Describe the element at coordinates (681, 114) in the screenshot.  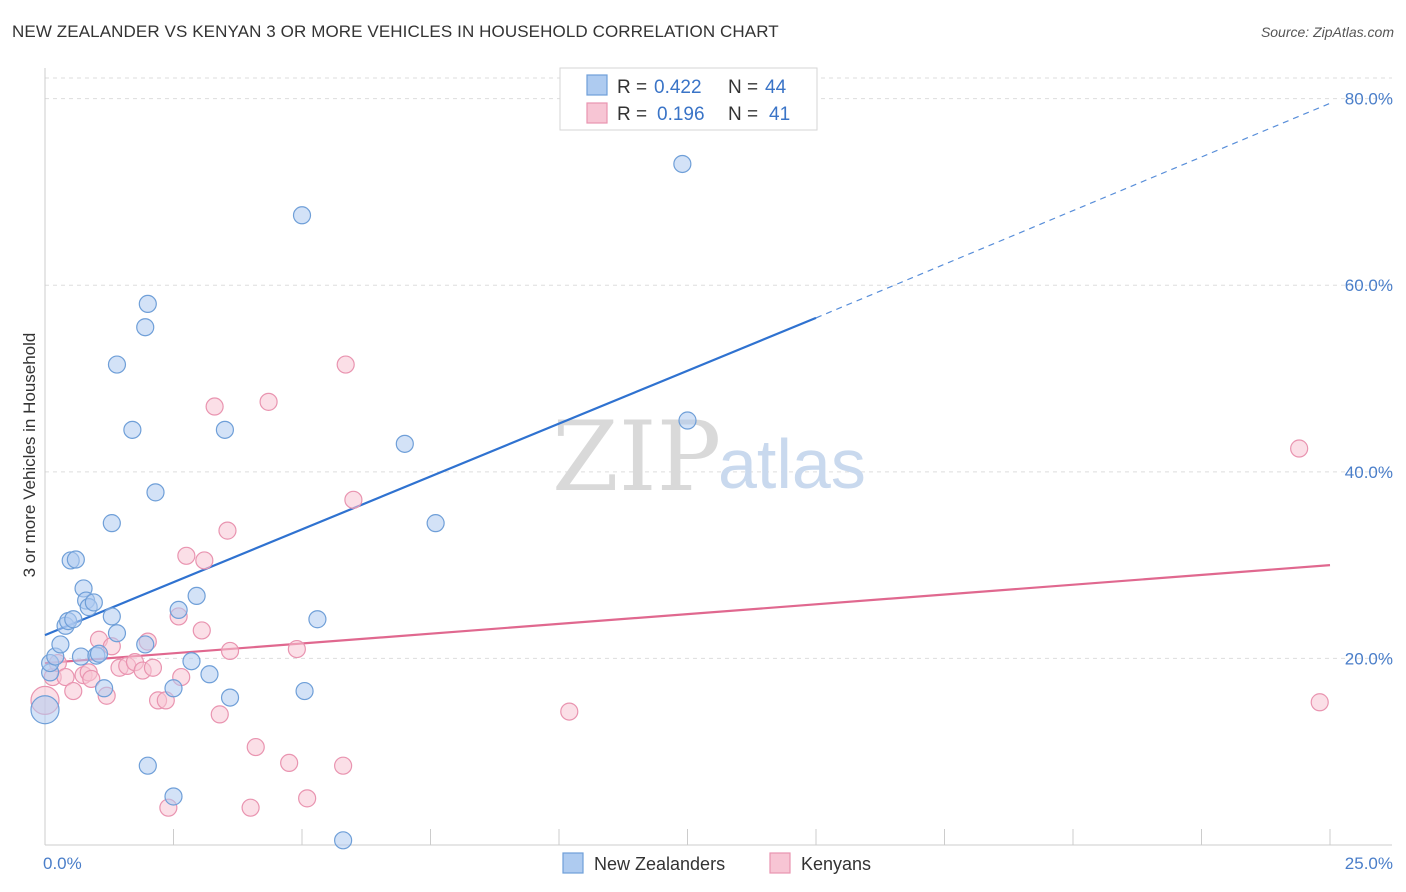
I see `legend-r-value-2: 0.196` at that location.